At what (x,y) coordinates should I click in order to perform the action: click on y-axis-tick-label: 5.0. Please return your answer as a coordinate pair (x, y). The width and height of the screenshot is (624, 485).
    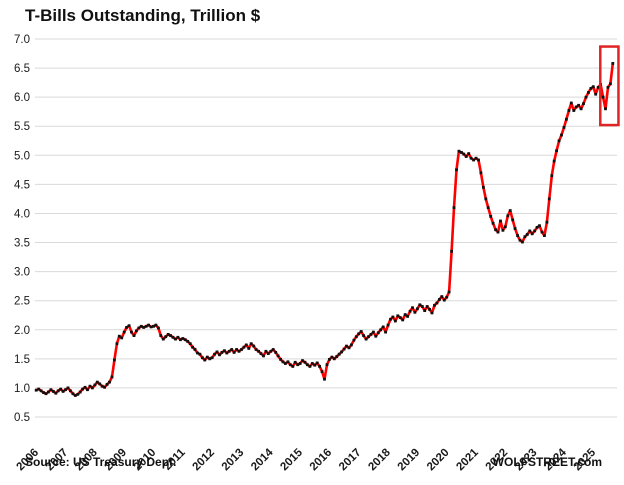
    Looking at the image, I should click on (22, 156).